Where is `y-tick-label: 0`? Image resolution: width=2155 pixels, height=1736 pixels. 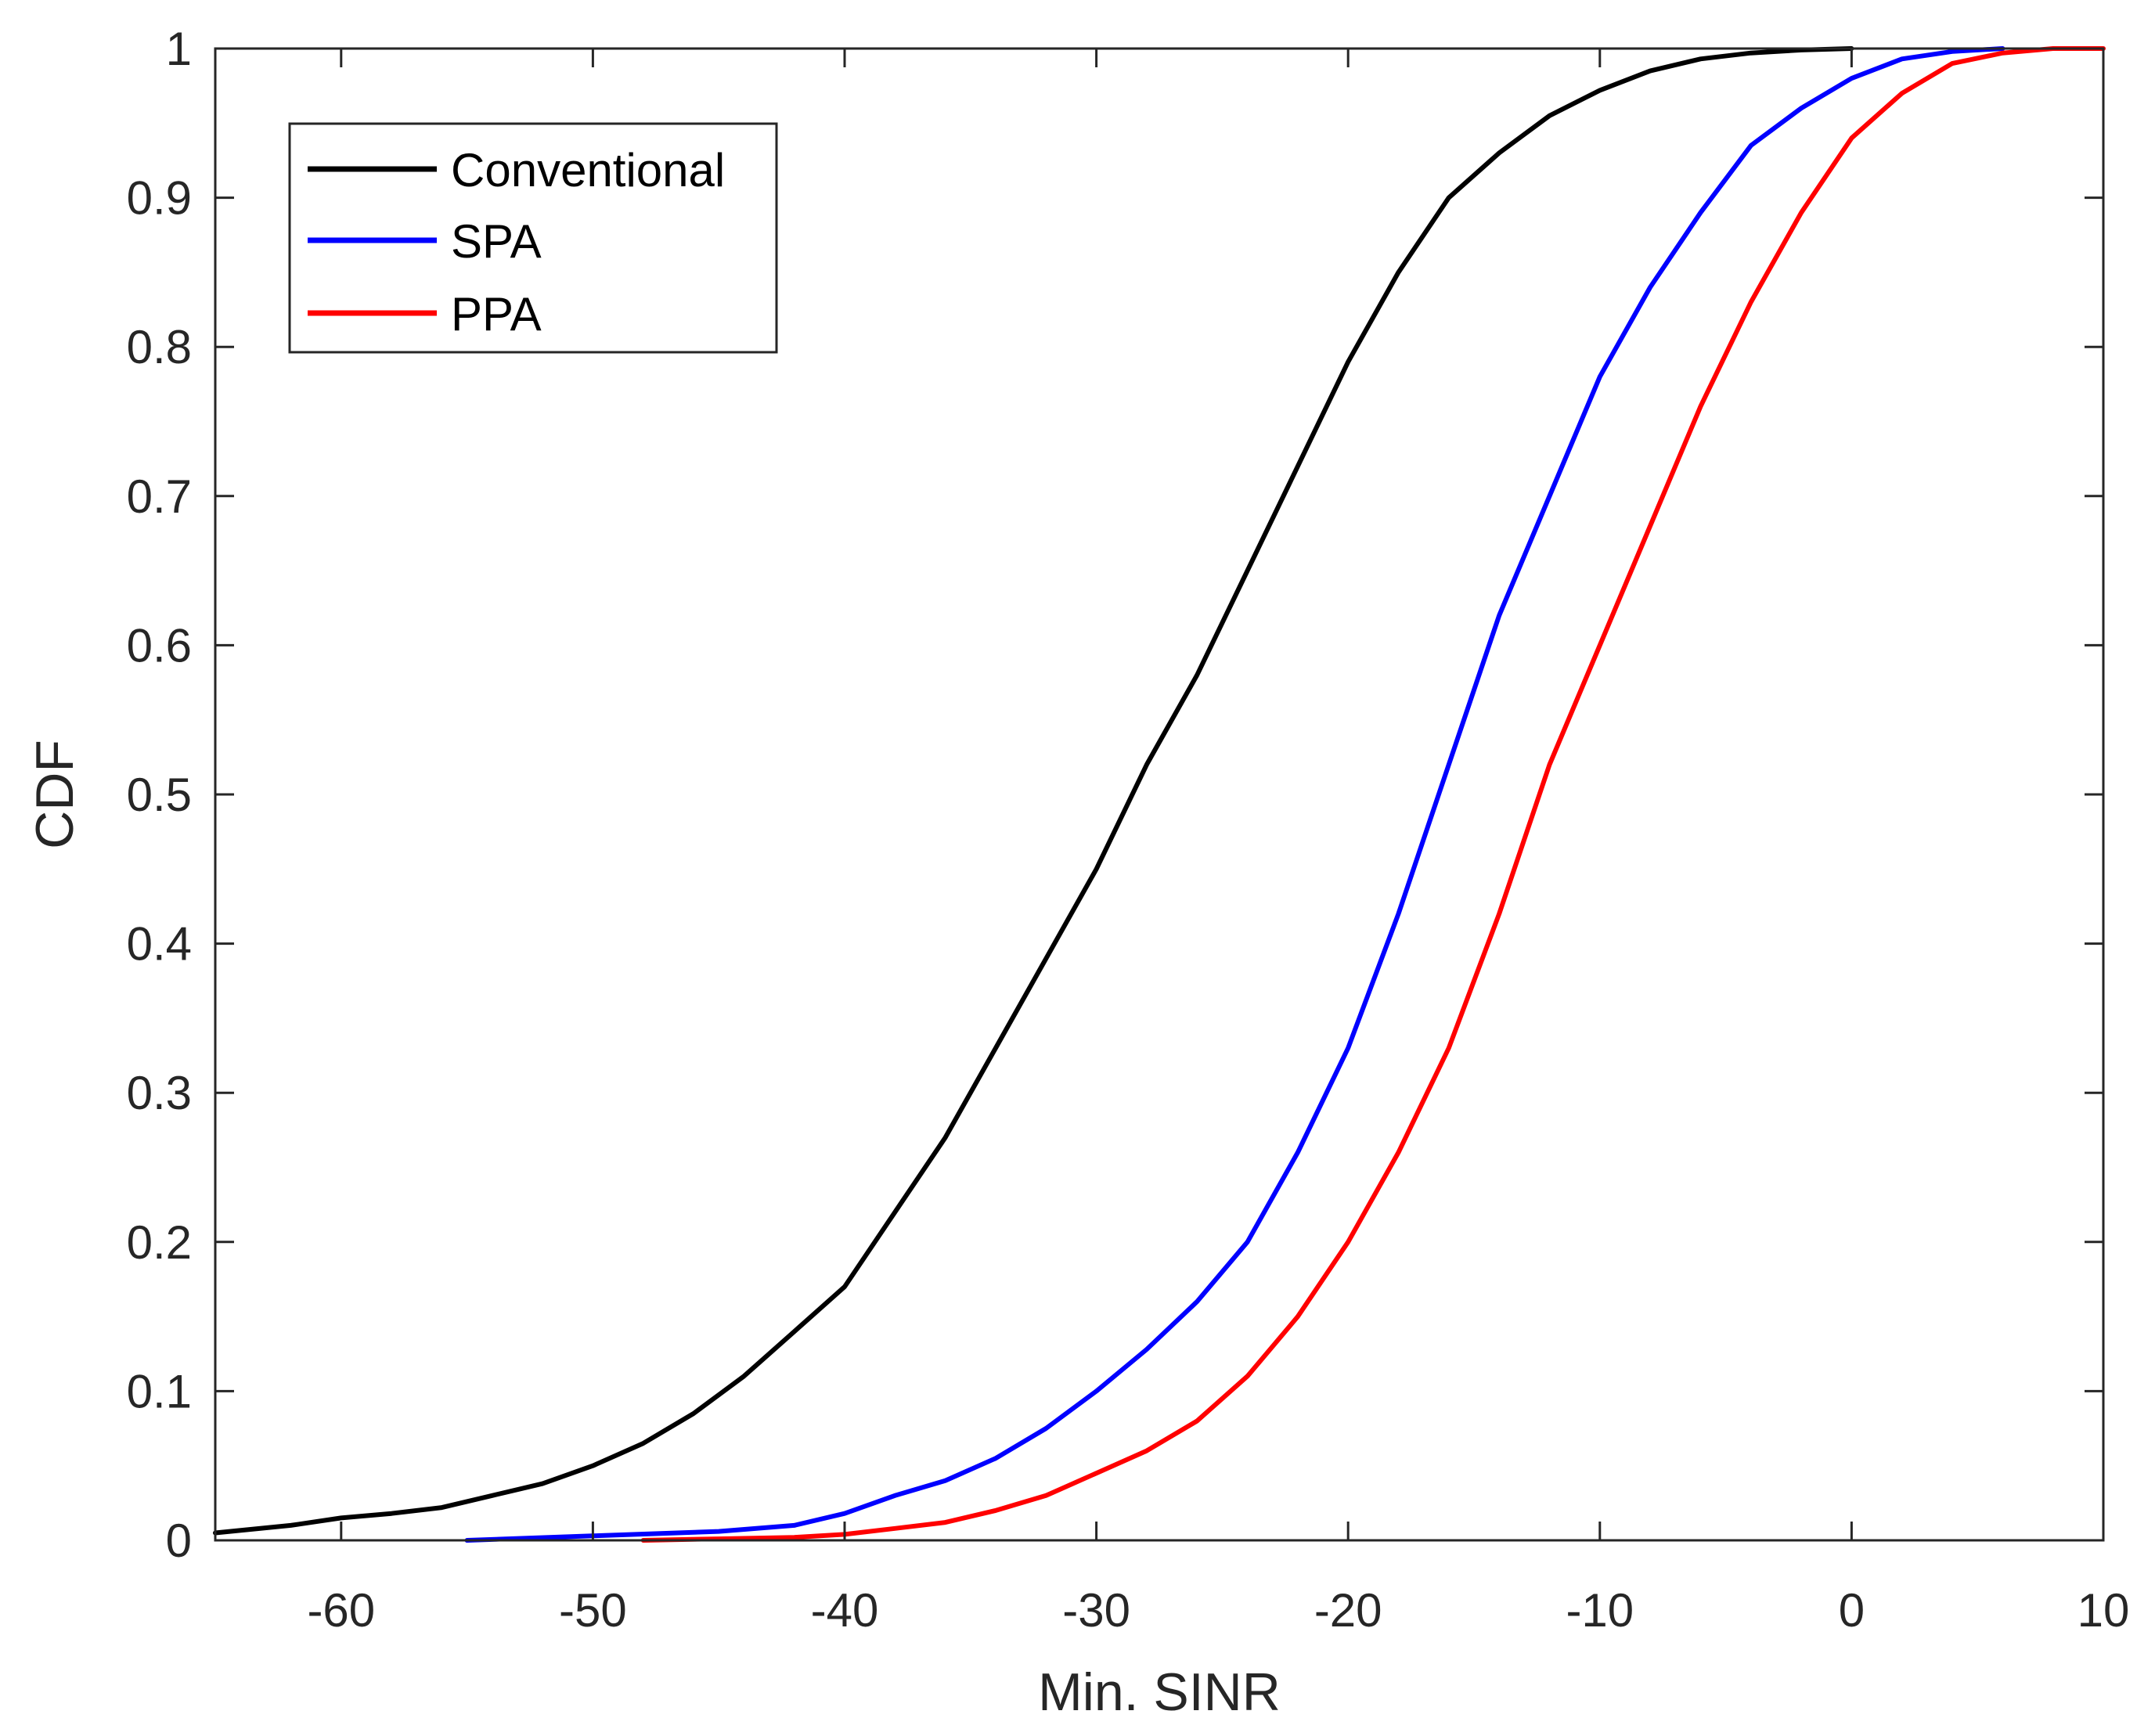 y-tick-label: 0 is located at coordinates (179, 1541).